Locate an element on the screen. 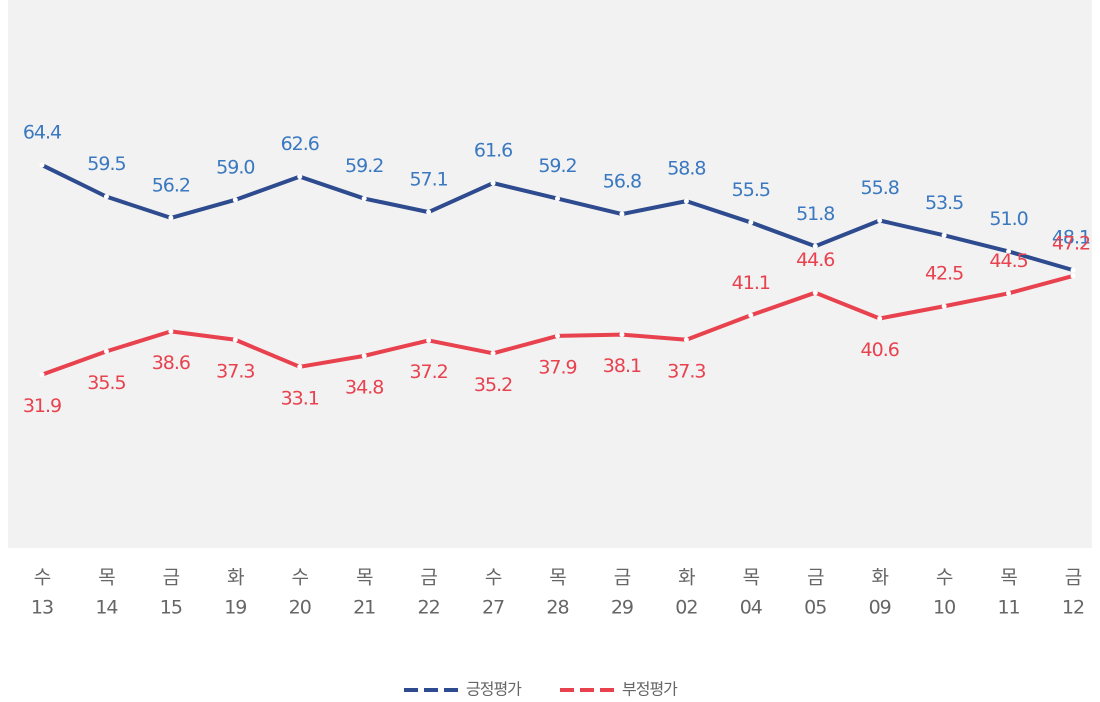 The image size is (1100, 702). value-label: 47.2 is located at coordinates (1071, 243).